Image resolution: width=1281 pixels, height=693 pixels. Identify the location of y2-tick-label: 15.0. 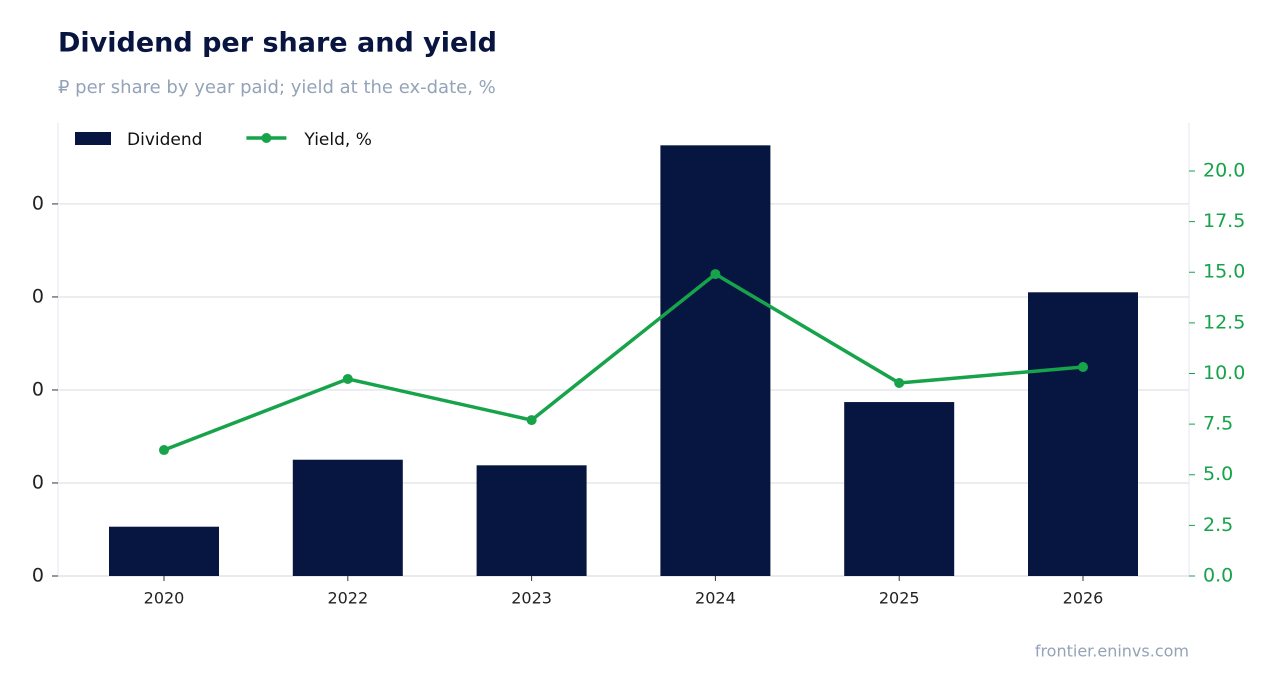
(1224, 272).